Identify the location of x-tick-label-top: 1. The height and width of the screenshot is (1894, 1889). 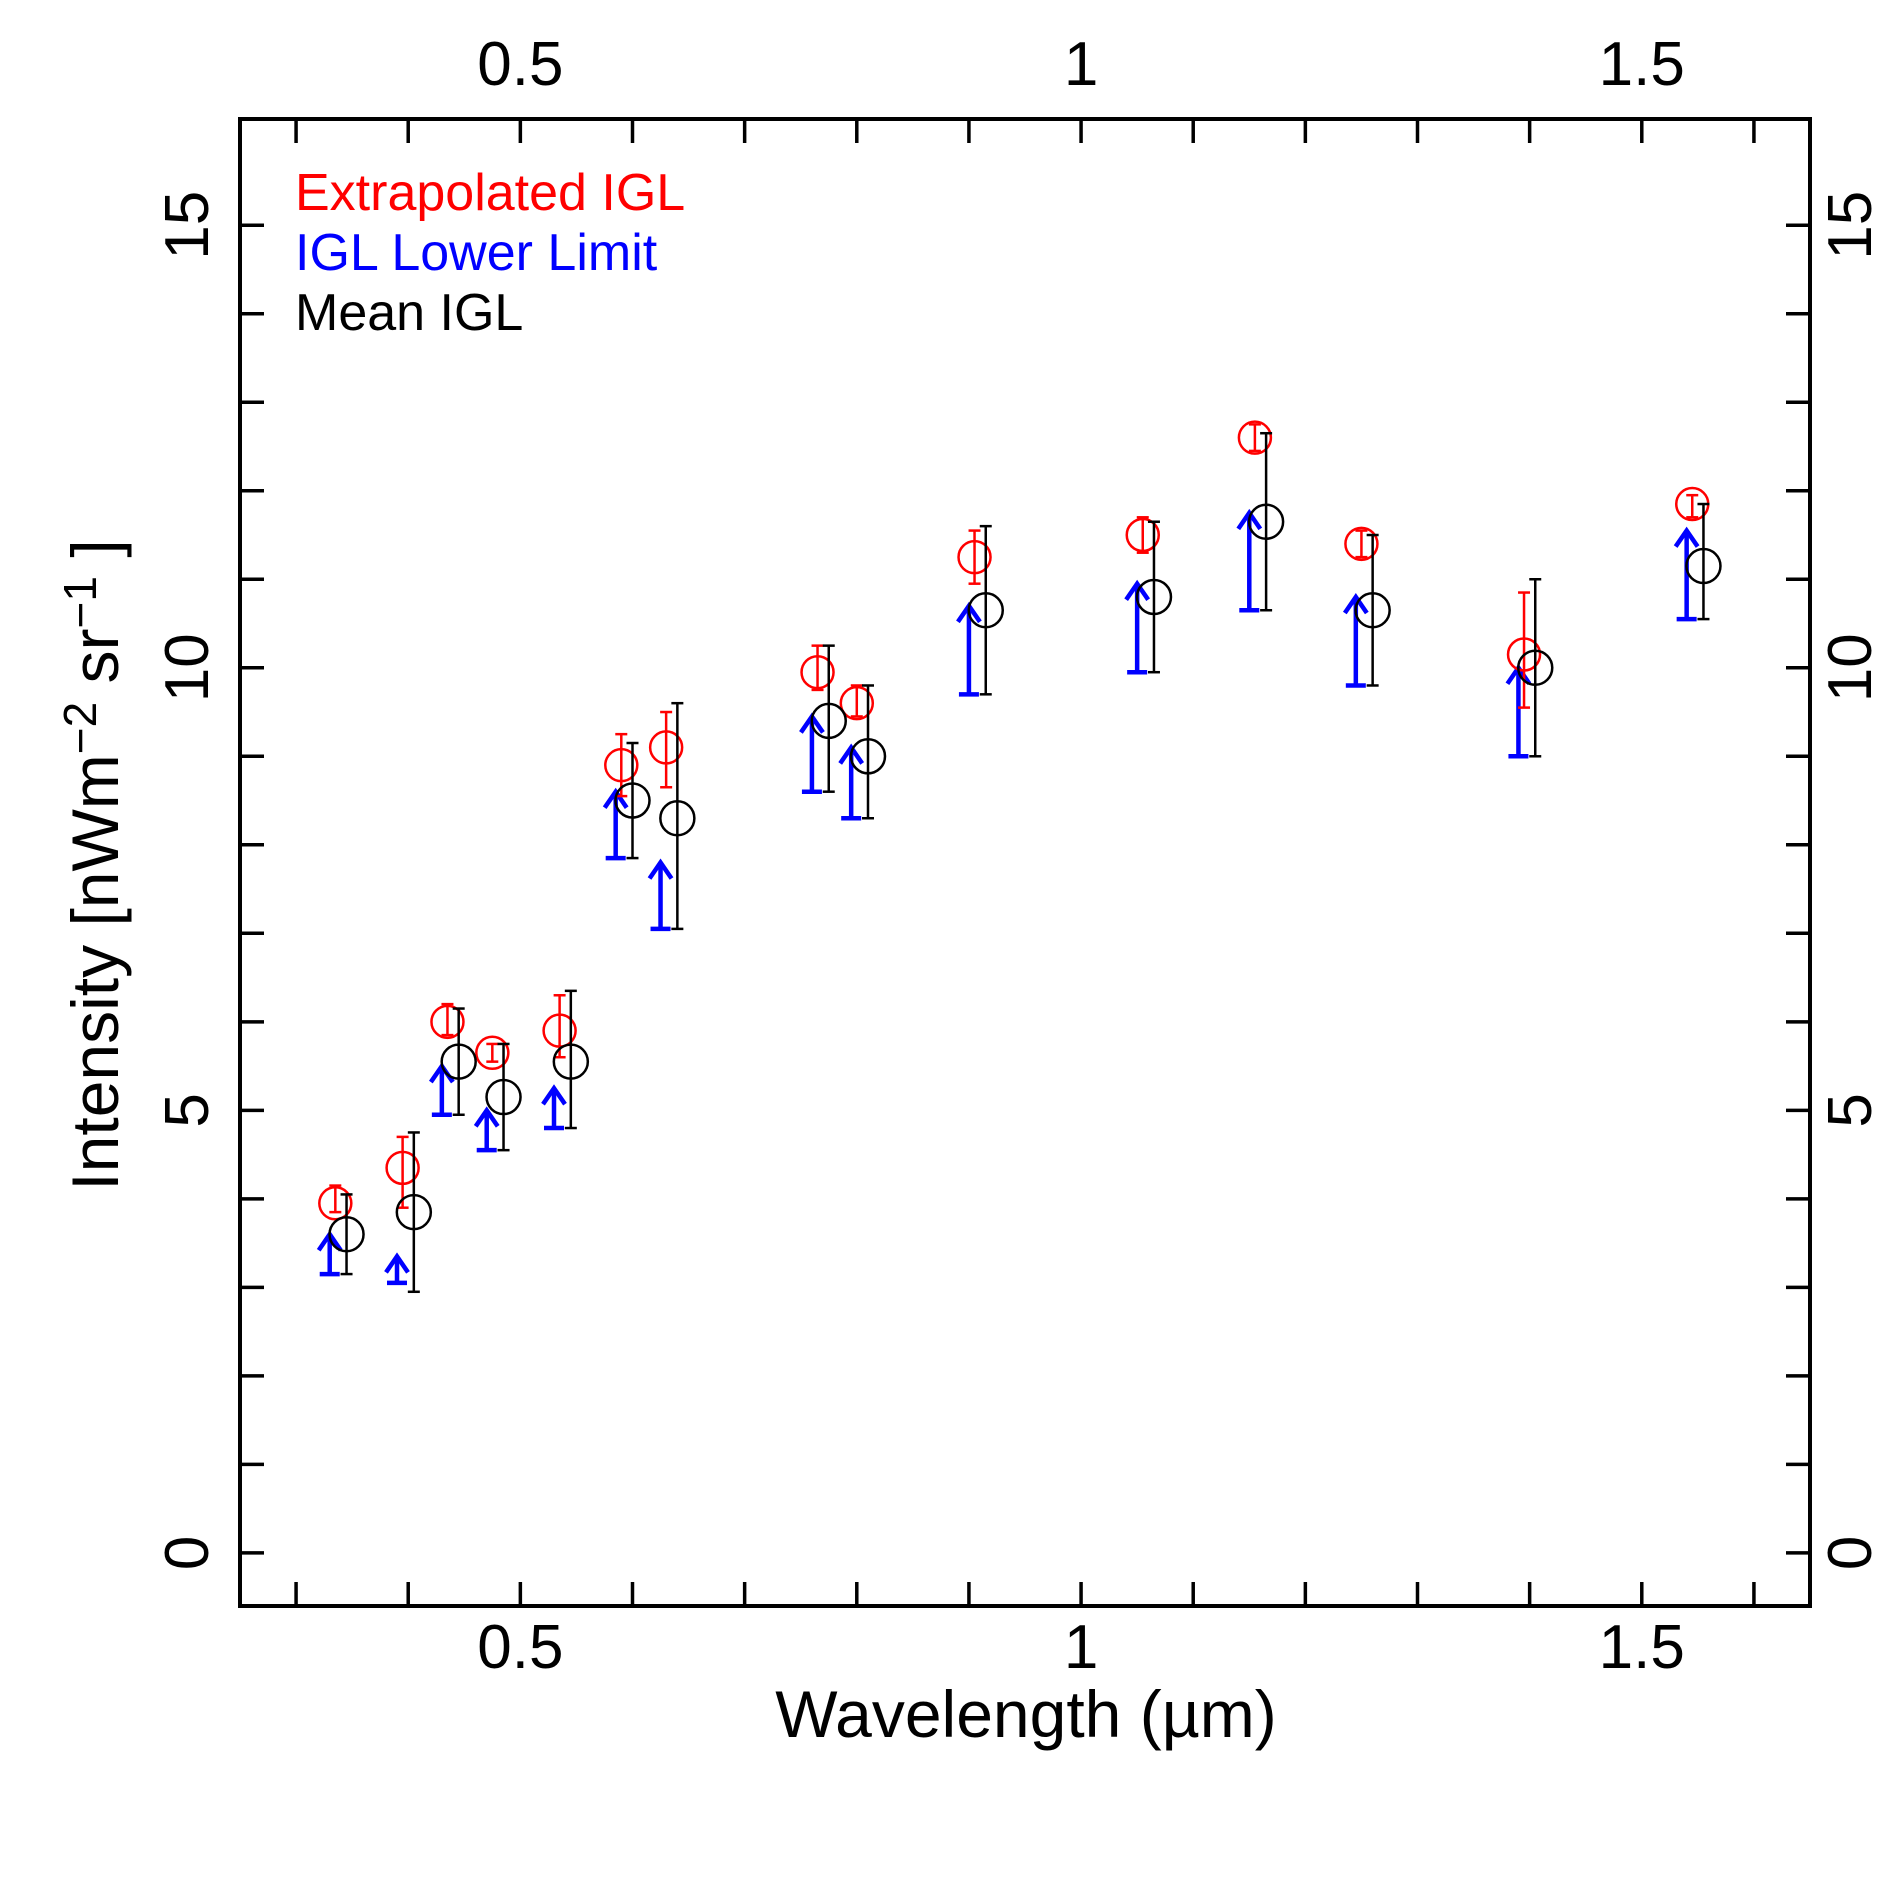
(1081, 64).